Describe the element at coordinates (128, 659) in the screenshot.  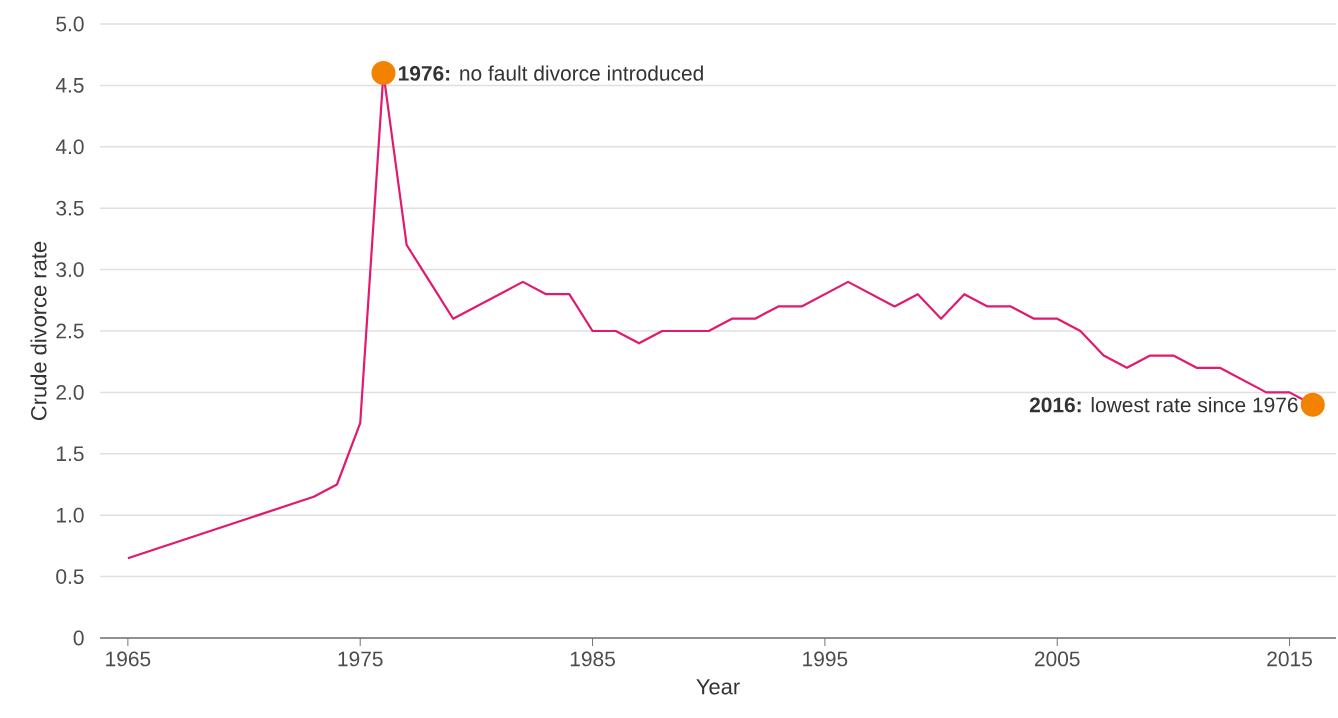
I see `x-tick-label: 1965` at that location.